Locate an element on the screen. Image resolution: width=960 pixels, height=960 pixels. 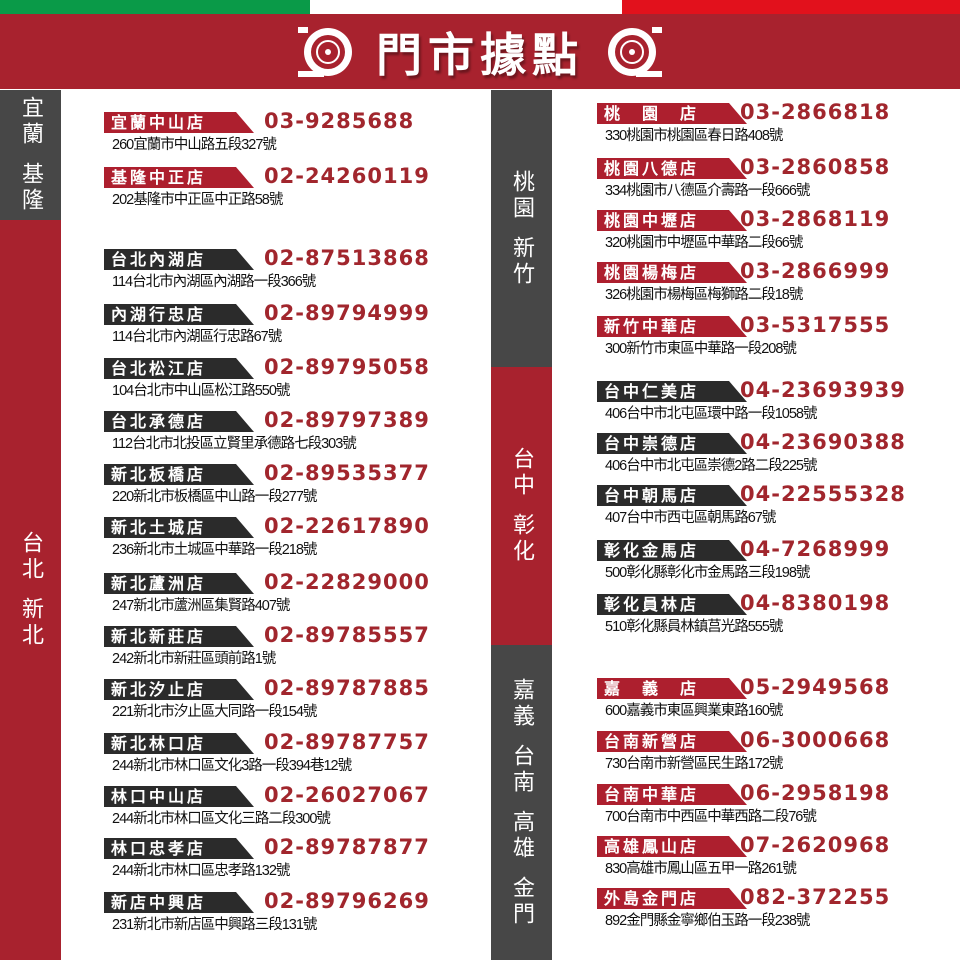
store-name: 嘉 義 店 is located at coordinates (672, 688).